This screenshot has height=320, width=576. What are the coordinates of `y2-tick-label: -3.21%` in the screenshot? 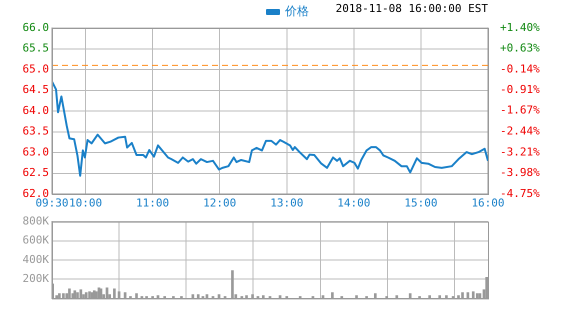 It's located at (520, 151).